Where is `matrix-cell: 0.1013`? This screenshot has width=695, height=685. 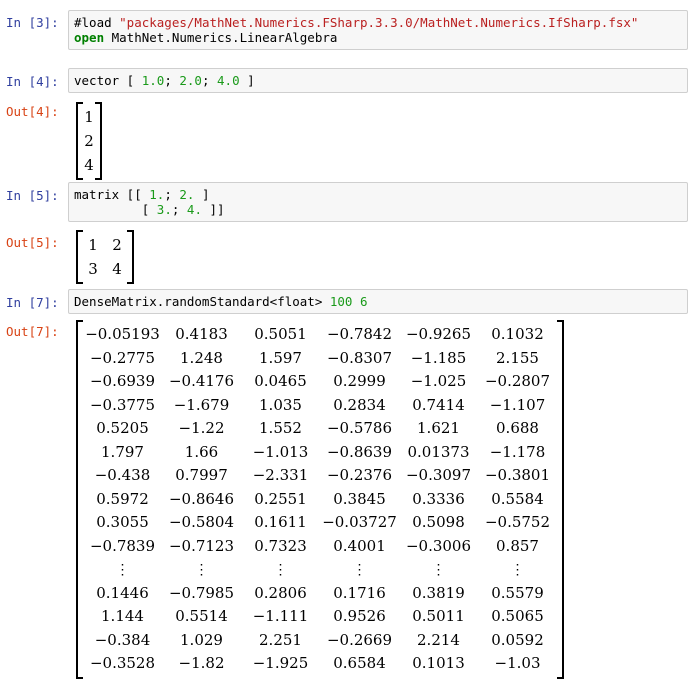
matrix-cell: 0.1013 is located at coordinates (438, 663).